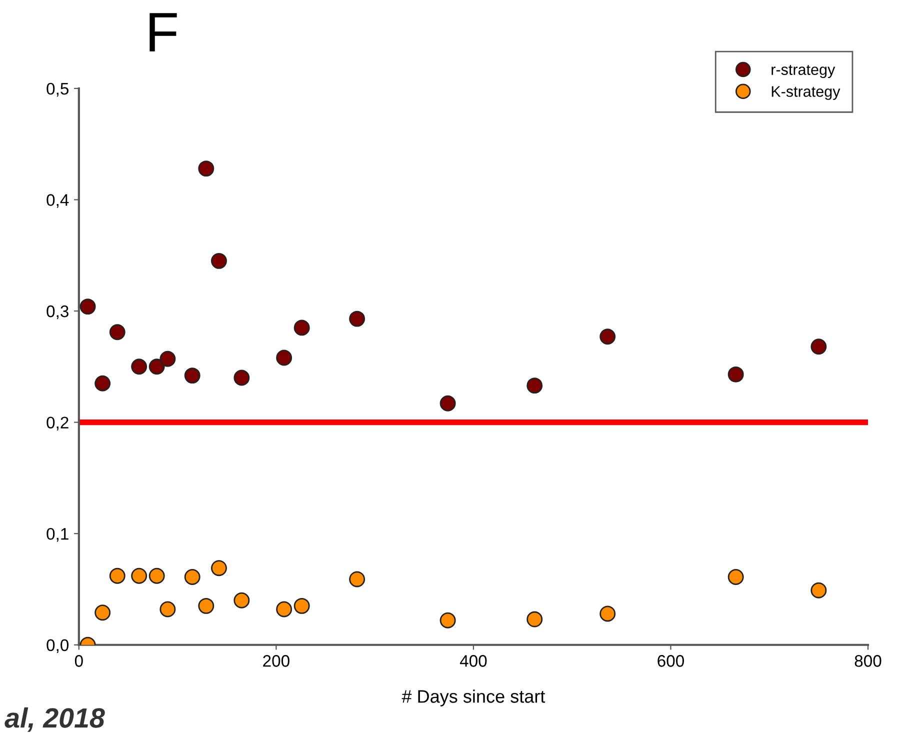 Image resolution: width=907 pixels, height=737 pixels. What do you see at coordinates (57, 89) in the screenshot?
I see `y-tick-label: 0,5` at bounding box center [57, 89].